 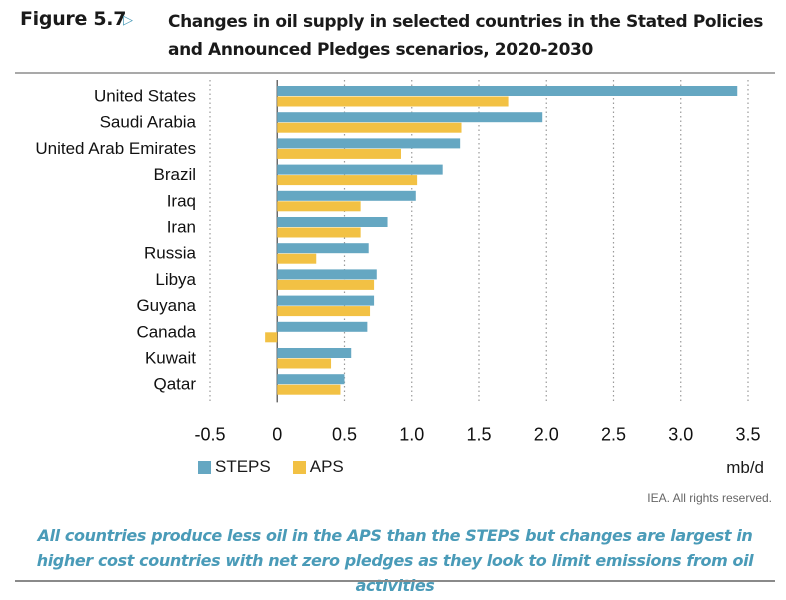 I want to click on category-label: United Arab Emirates, so click(x=115, y=148).